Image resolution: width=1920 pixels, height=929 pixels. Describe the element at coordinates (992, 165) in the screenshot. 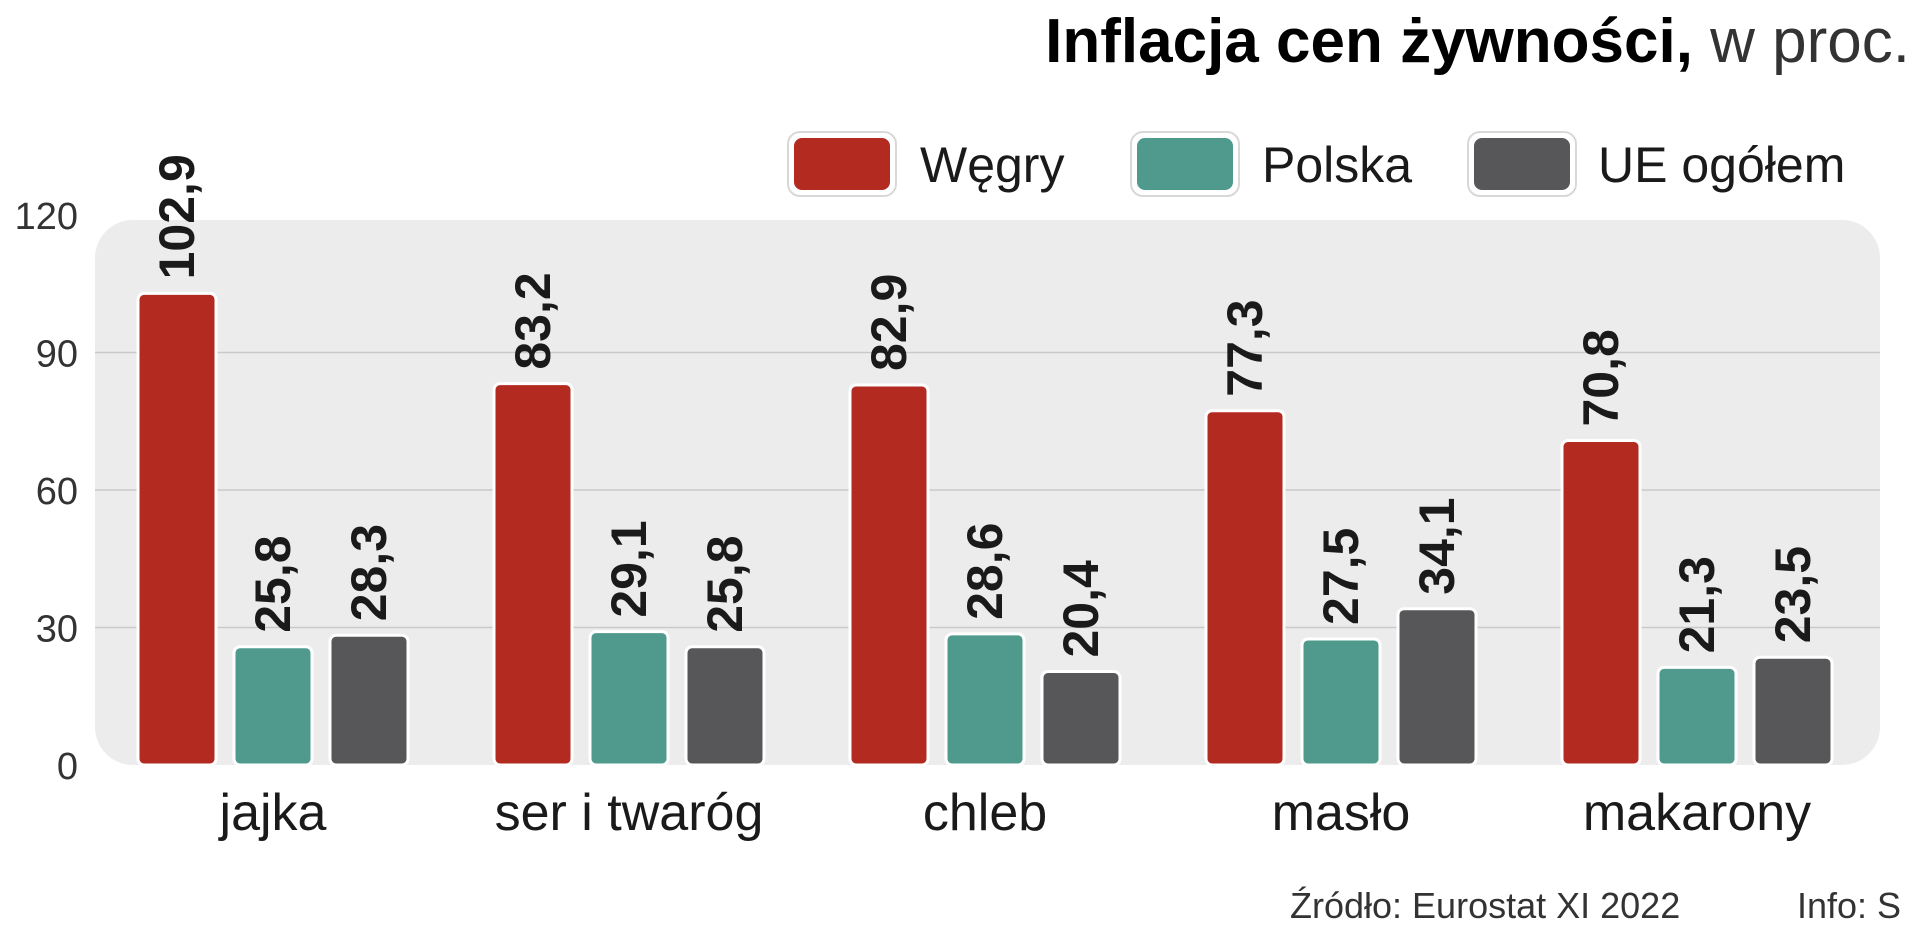

I see `legend-label: Węgry` at that location.